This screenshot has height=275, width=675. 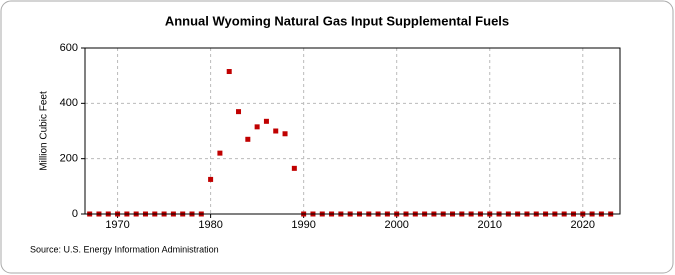 What do you see at coordinates (583, 225) in the screenshot?
I see `x-tick-label: 2020` at bounding box center [583, 225].